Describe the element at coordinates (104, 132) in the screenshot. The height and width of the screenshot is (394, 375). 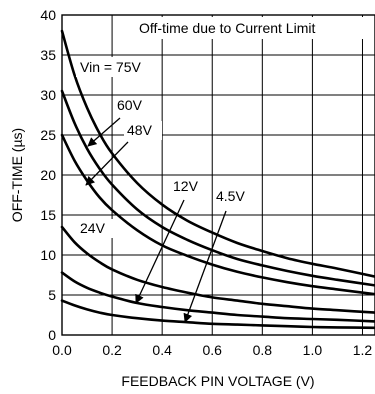
I see `arrow-60v` at that location.